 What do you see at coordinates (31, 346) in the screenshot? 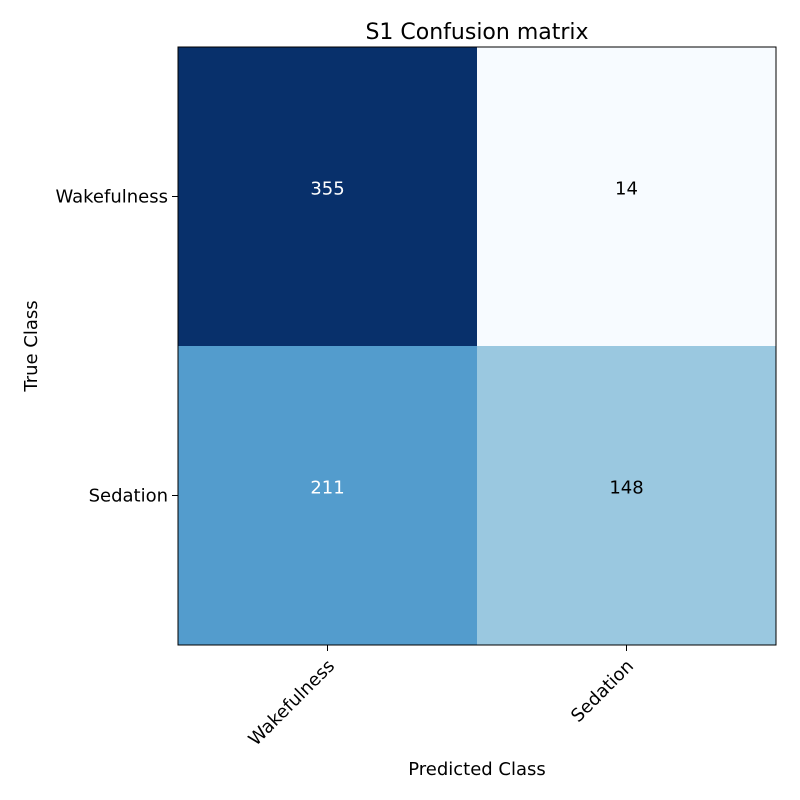
I see `y-axis-label: True Class` at bounding box center [31, 346].